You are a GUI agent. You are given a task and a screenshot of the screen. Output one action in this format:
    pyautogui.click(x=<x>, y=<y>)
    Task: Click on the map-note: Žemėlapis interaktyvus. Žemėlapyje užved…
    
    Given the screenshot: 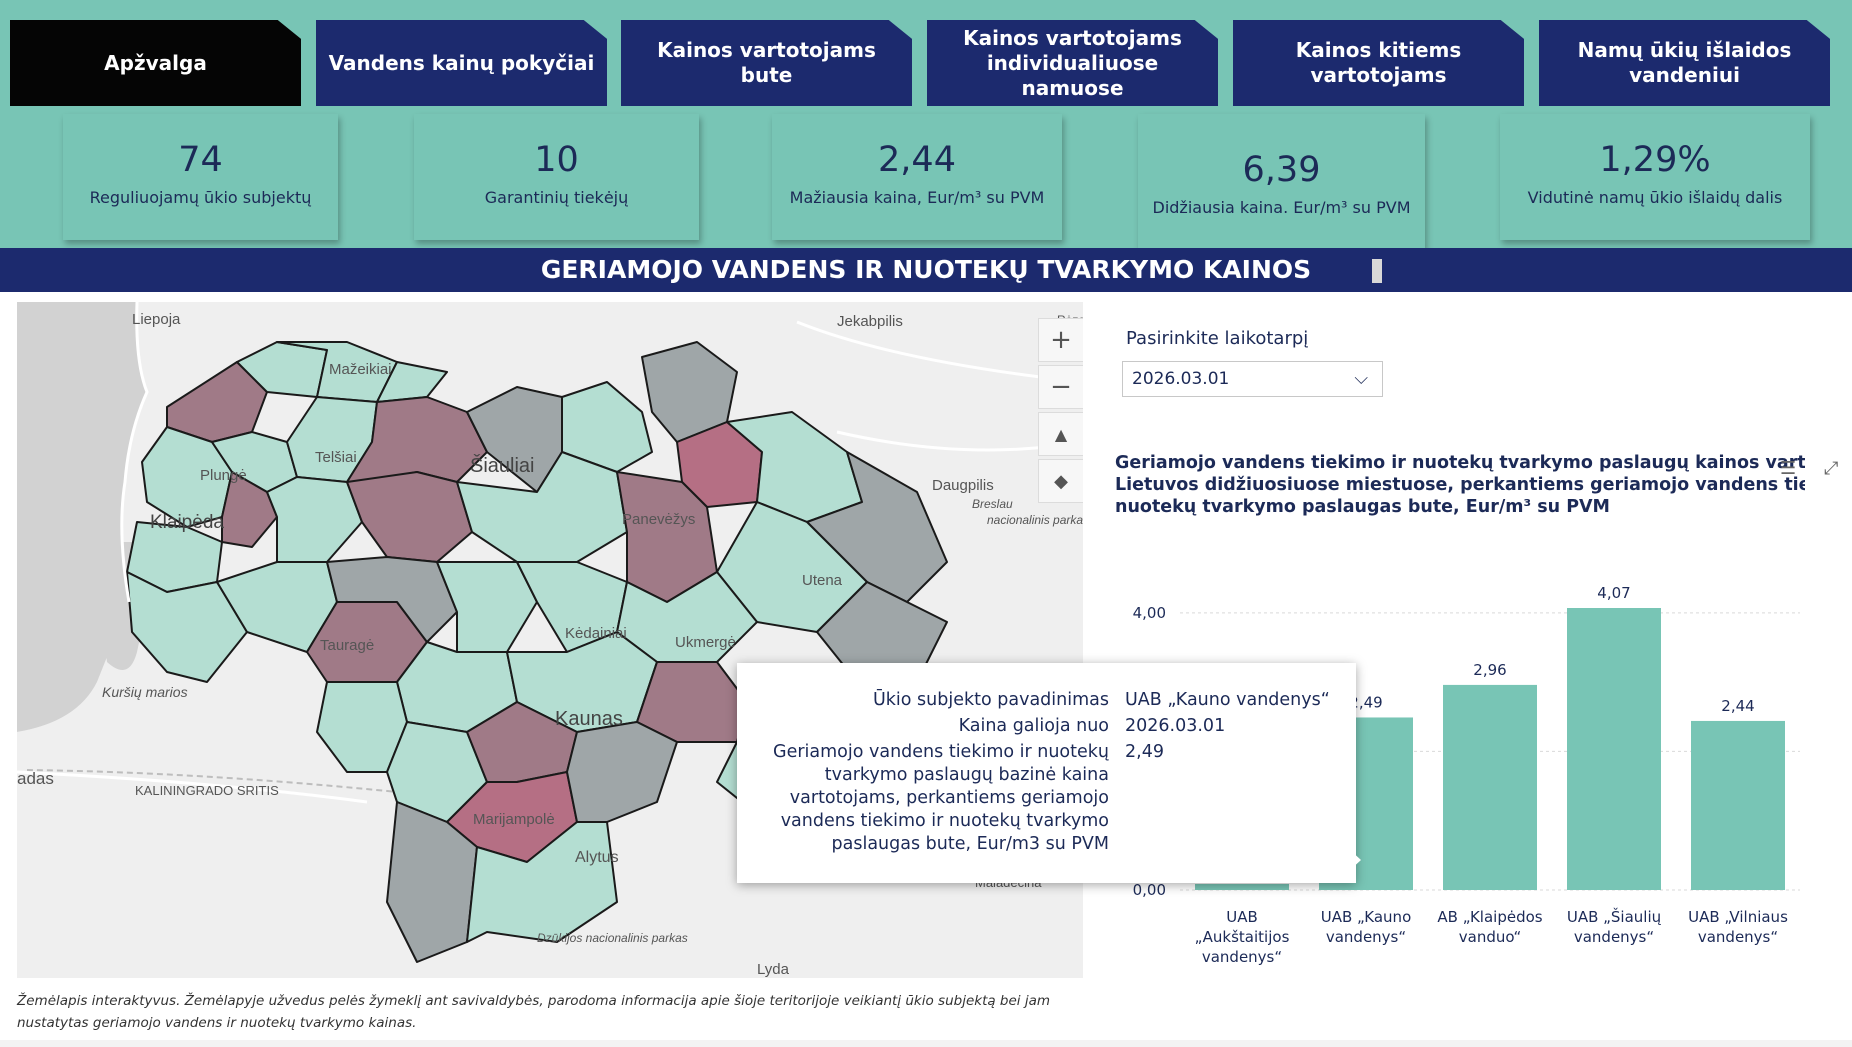 What is the action you would take?
    pyautogui.click(x=534, y=1012)
    